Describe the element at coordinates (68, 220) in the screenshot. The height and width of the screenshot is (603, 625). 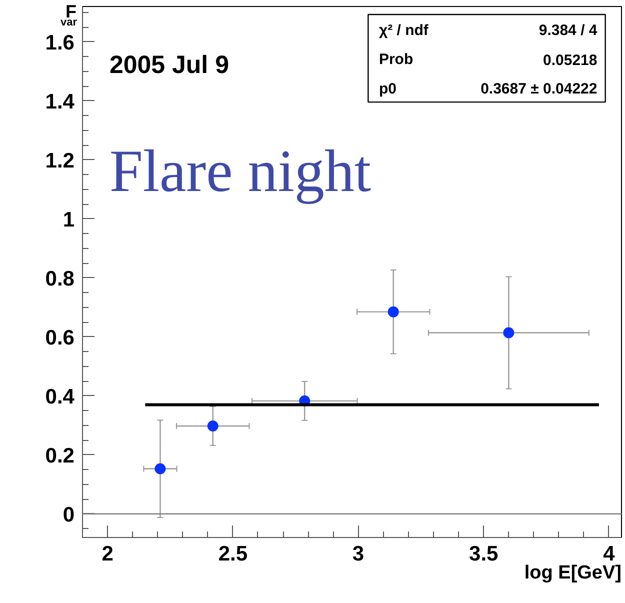
I see `y-tick-label: 1` at that location.